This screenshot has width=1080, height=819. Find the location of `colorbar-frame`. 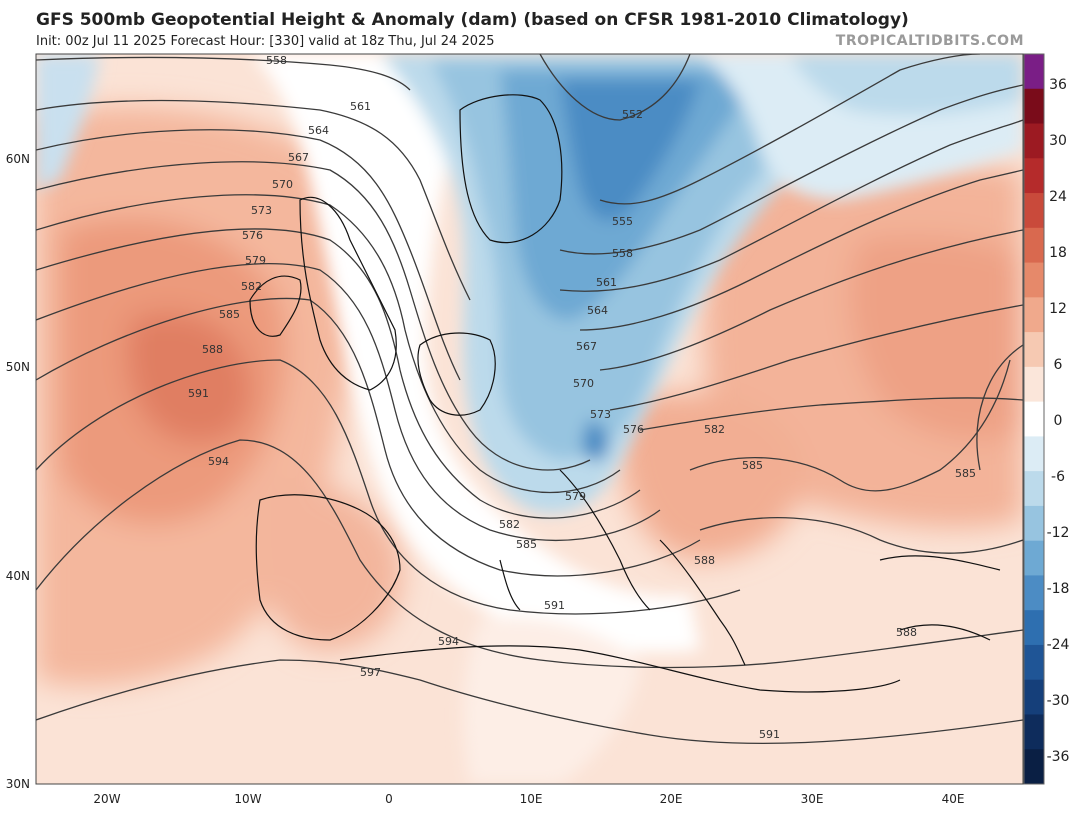

colorbar-frame is located at coordinates (1034, 419).